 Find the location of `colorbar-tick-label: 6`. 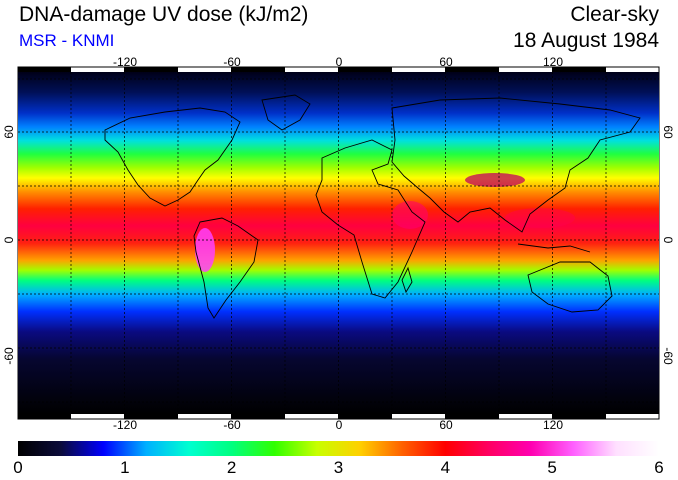

colorbar-tick-label: 6 is located at coordinates (659, 467).